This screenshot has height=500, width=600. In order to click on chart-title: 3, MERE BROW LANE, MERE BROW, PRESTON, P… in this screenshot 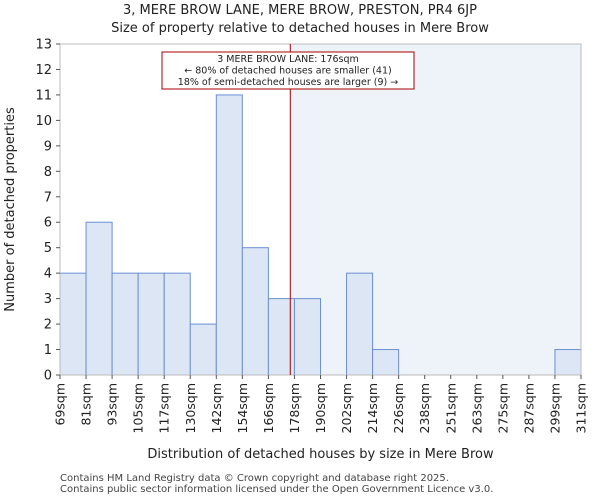, I will do `click(300, 10)`.